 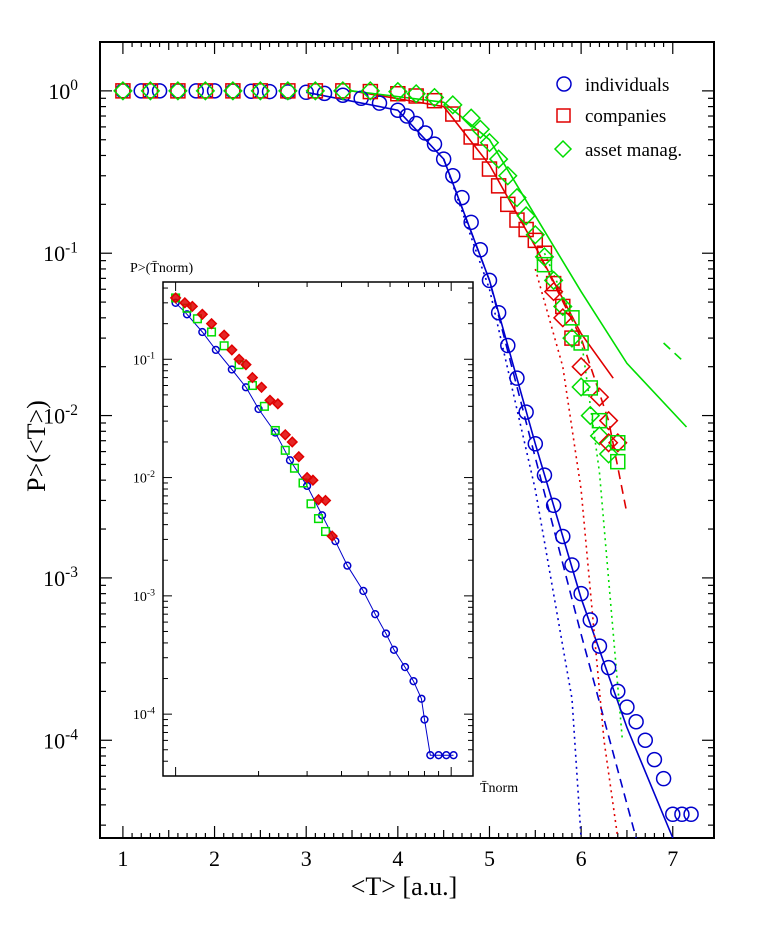 I want to click on inset-y-tick-label: 10⁻⁴, so click(x=144, y=715).